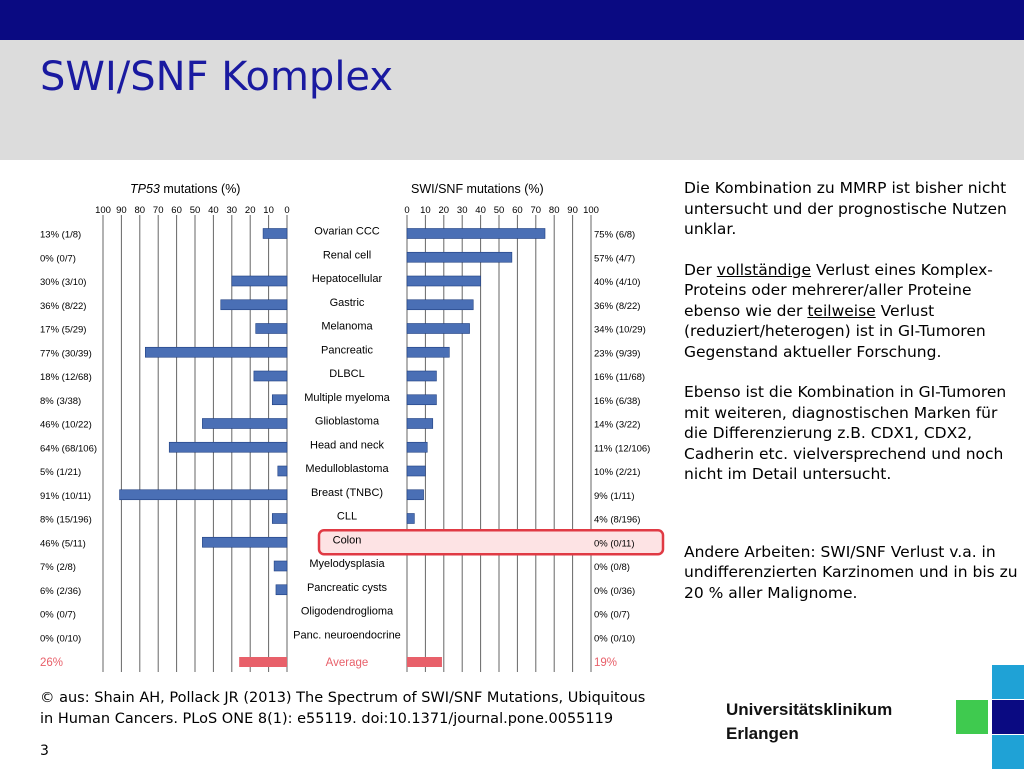 This screenshot has width=1024, height=769. I want to click on average-category-label: Average, so click(347, 663).